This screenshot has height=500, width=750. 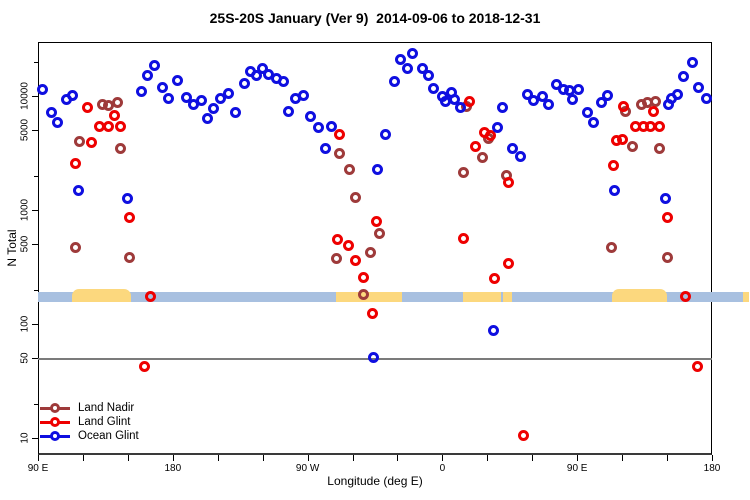 What do you see at coordinates (36, 176) in the screenshot?
I see `y-minor-tick` at bounding box center [36, 176].